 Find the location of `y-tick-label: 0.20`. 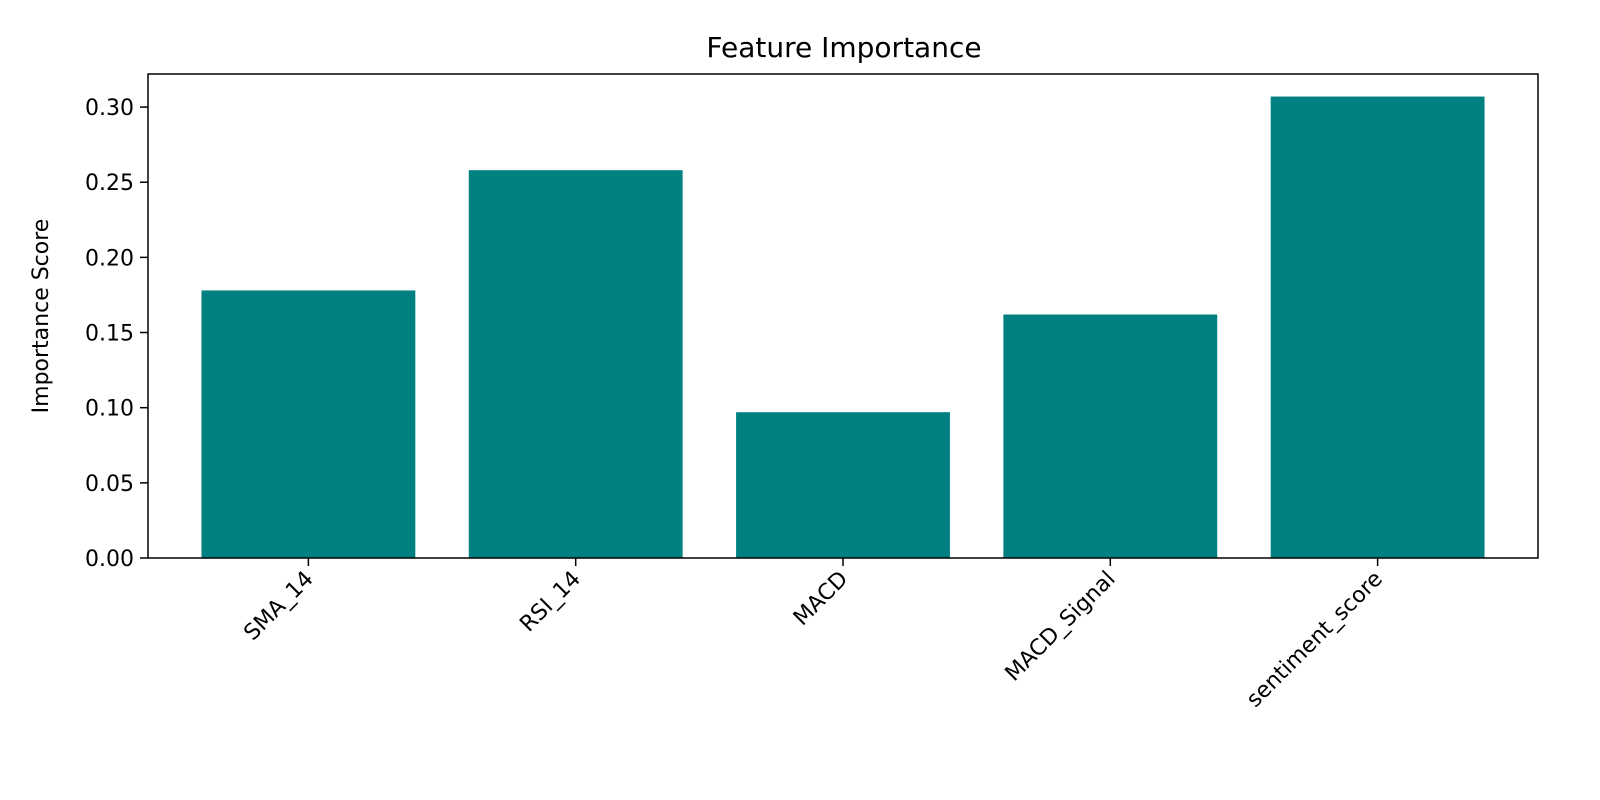

y-tick-label: 0.20 is located at coordinates (109, 258).